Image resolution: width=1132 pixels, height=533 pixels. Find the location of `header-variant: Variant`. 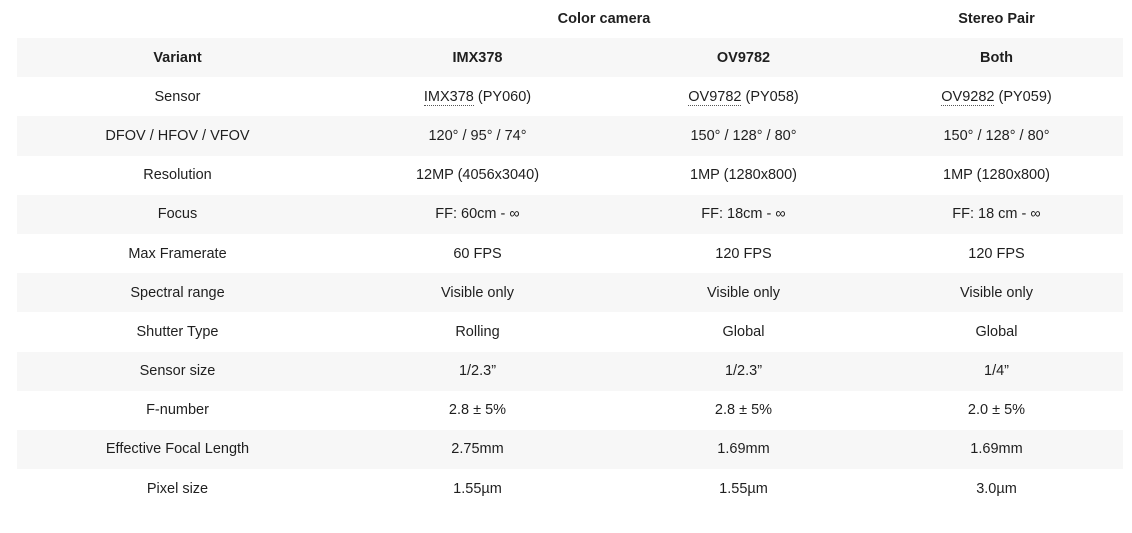

header-variant: Variant is located at coordinates (177, 57).